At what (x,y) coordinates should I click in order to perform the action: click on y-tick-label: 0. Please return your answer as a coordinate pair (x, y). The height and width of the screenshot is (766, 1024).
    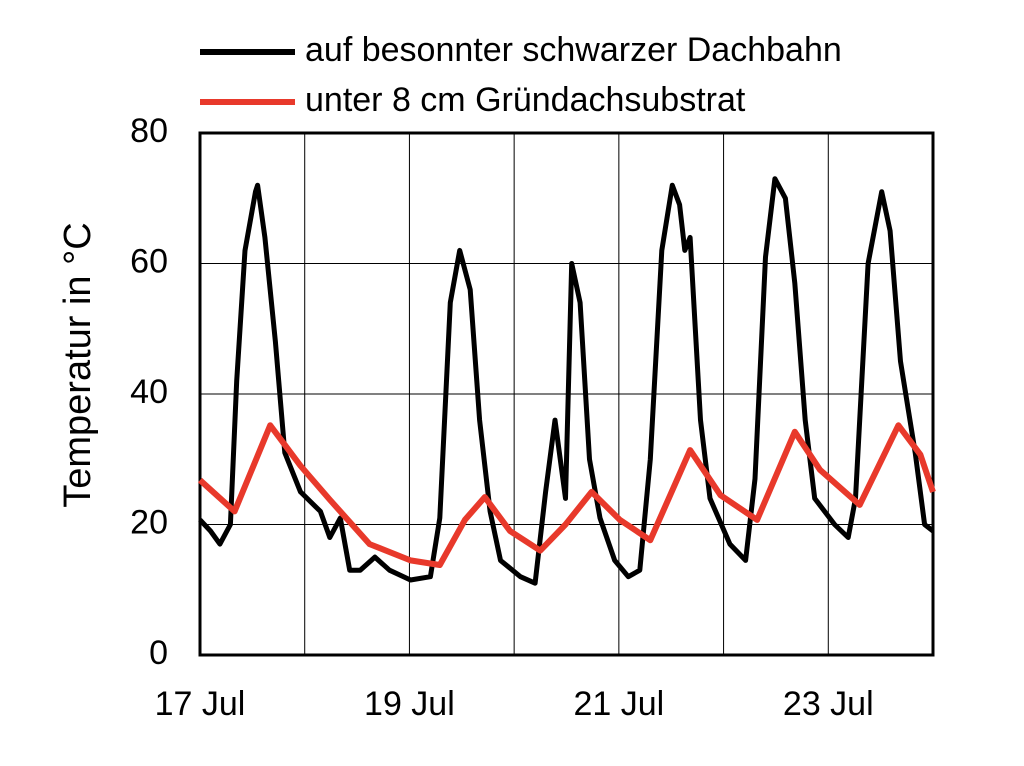
    Looking at the image, I should click on (158, 653).